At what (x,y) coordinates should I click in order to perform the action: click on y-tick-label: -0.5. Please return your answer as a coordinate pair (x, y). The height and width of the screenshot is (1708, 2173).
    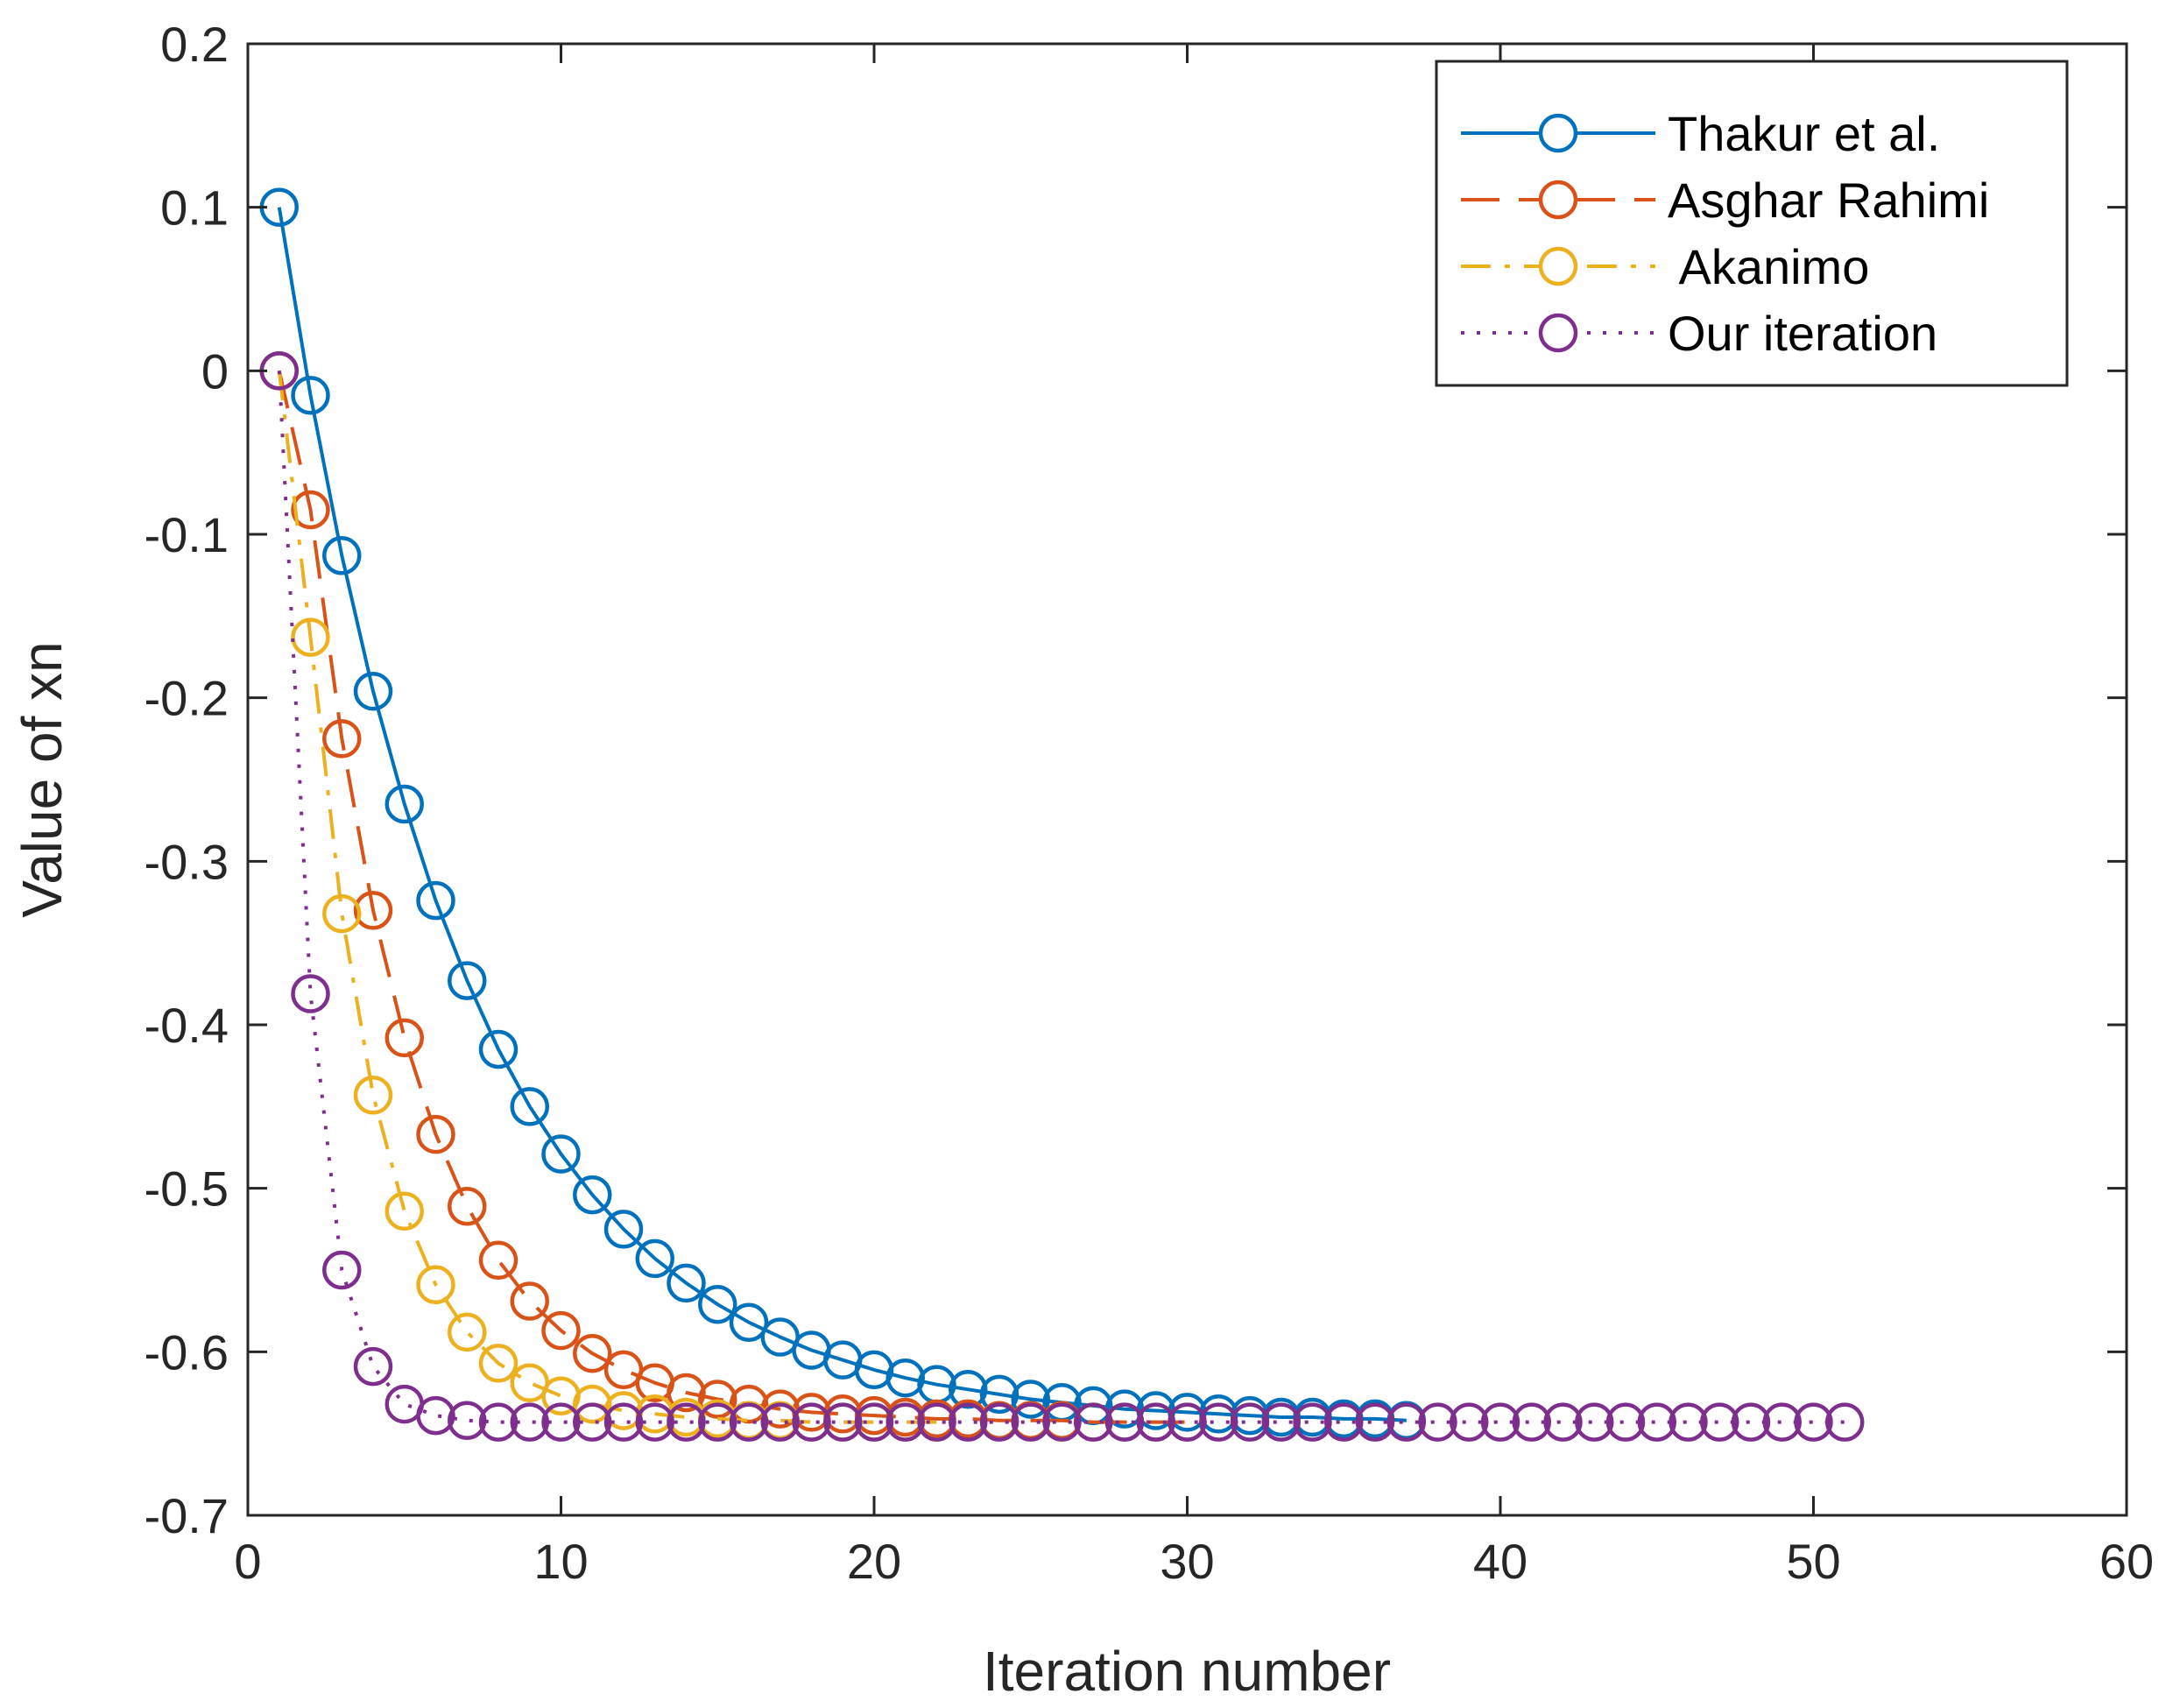
    Looking at the image, I should click on (187, 1189).